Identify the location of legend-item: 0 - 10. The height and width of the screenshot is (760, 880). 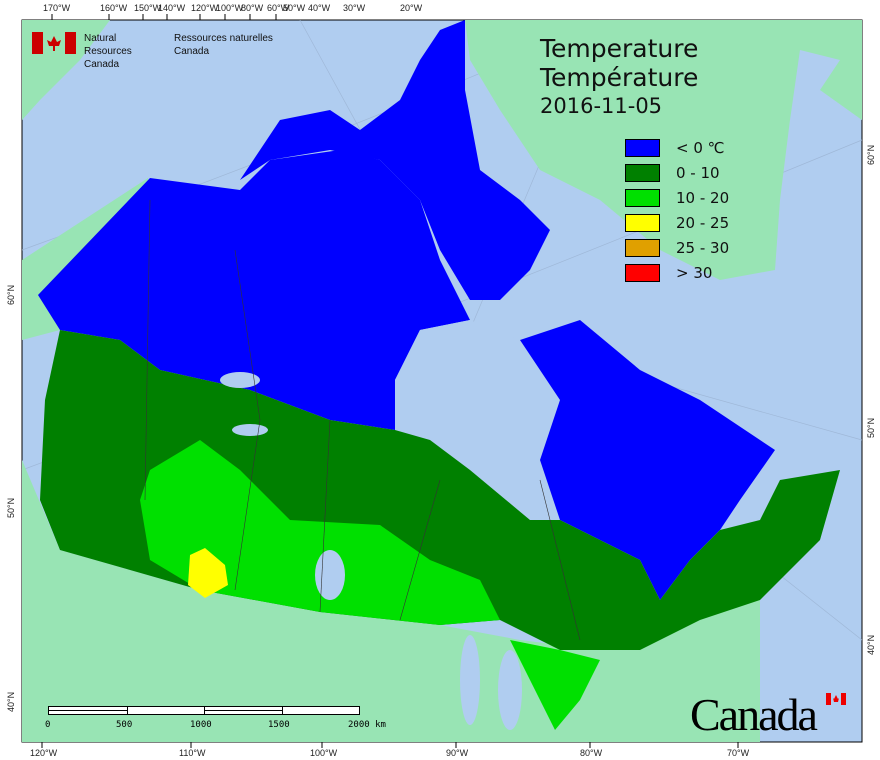
(677, 172).